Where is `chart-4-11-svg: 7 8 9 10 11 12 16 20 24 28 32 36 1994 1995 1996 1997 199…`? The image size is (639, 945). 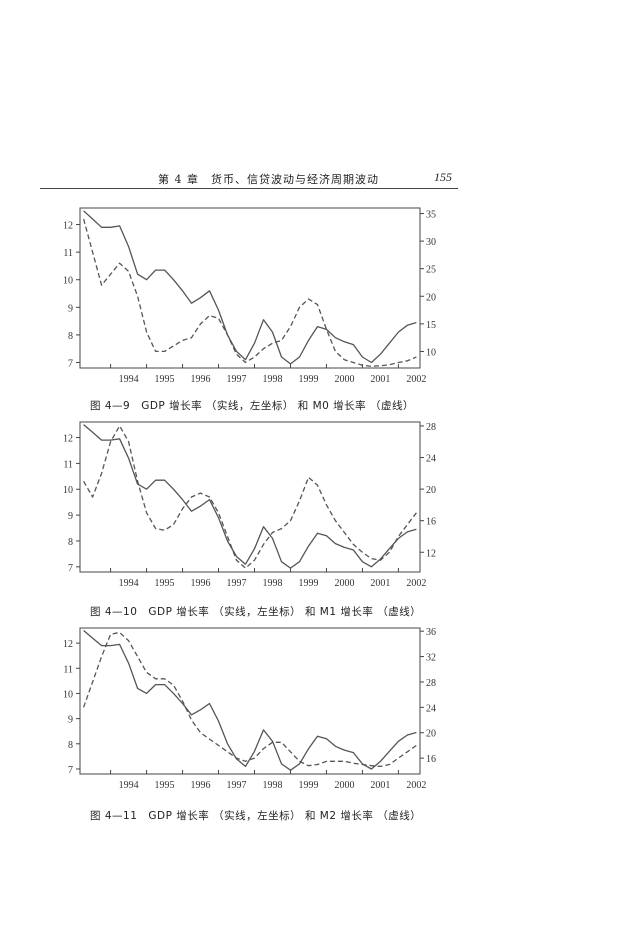
chart-4-11-svg: 7 8 9 10 11 12 16 20 24 28 32 36 1994 1995 1996 1997 199… is located at coordinates (249, 709).